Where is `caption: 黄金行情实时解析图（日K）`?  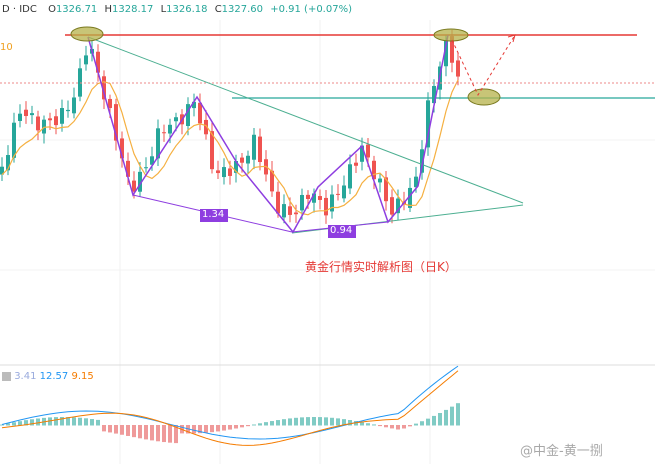 caption: 黄金行情实时解析图（日K） is located at coordinates (381, 267).